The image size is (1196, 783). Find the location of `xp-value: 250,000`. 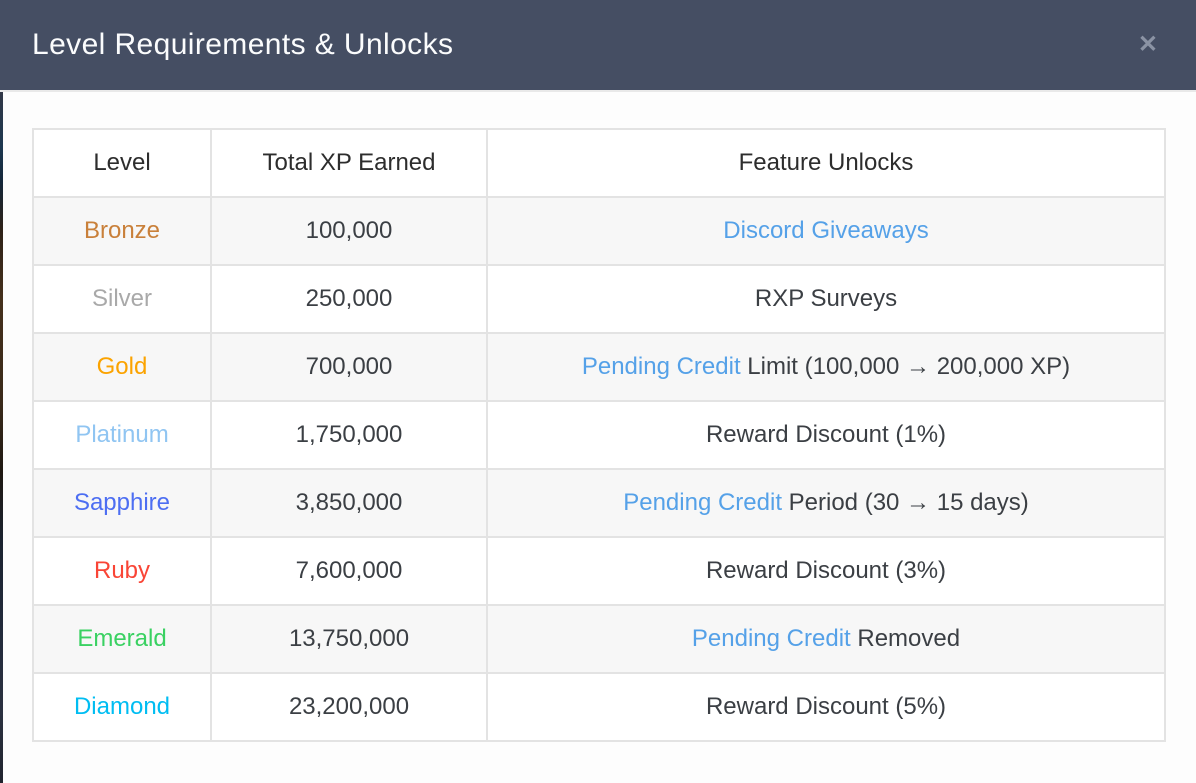

xp-value: 250,000 is located at coordinates (349, 299).